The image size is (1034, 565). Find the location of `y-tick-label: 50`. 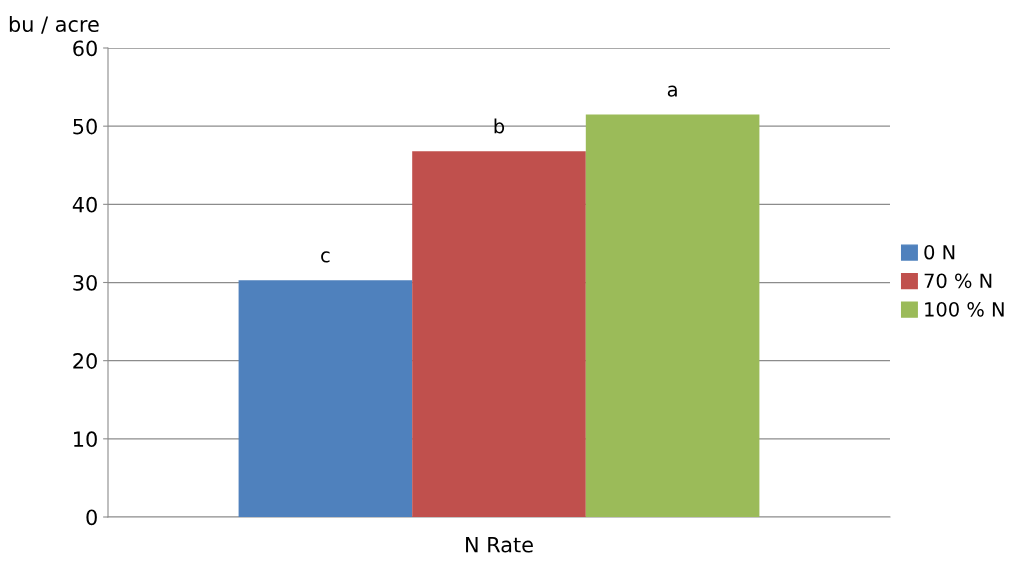

y-tick-label: 50 is located at coordinates (85, 126).